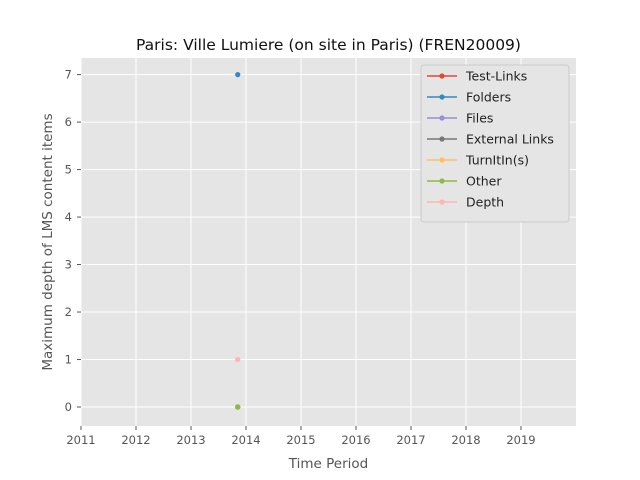 Image resolution: width=640 pixels, height=480 pixels. I want to click on x-tick-label: 2016, so click(355, 440).